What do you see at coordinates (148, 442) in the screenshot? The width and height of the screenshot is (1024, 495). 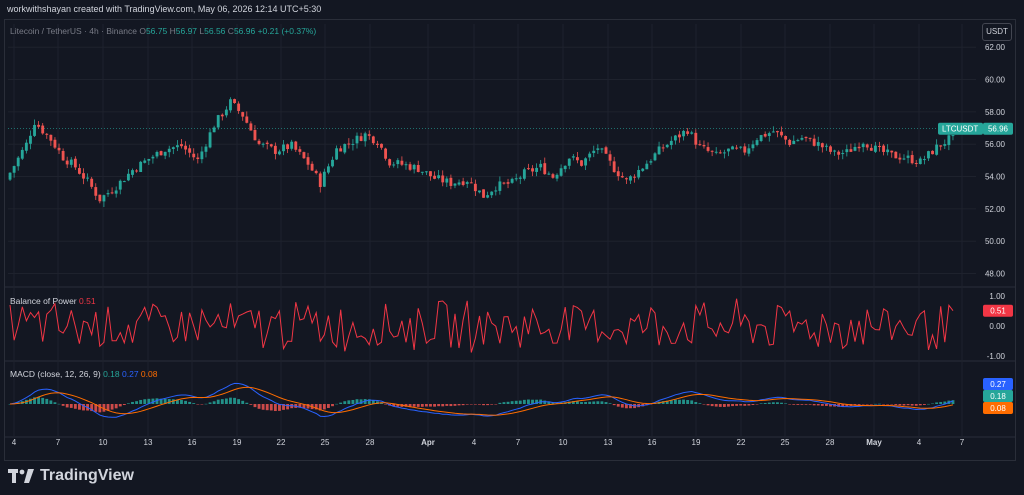 I see `time-tick-label: 13` at bounding box center [148, 442].